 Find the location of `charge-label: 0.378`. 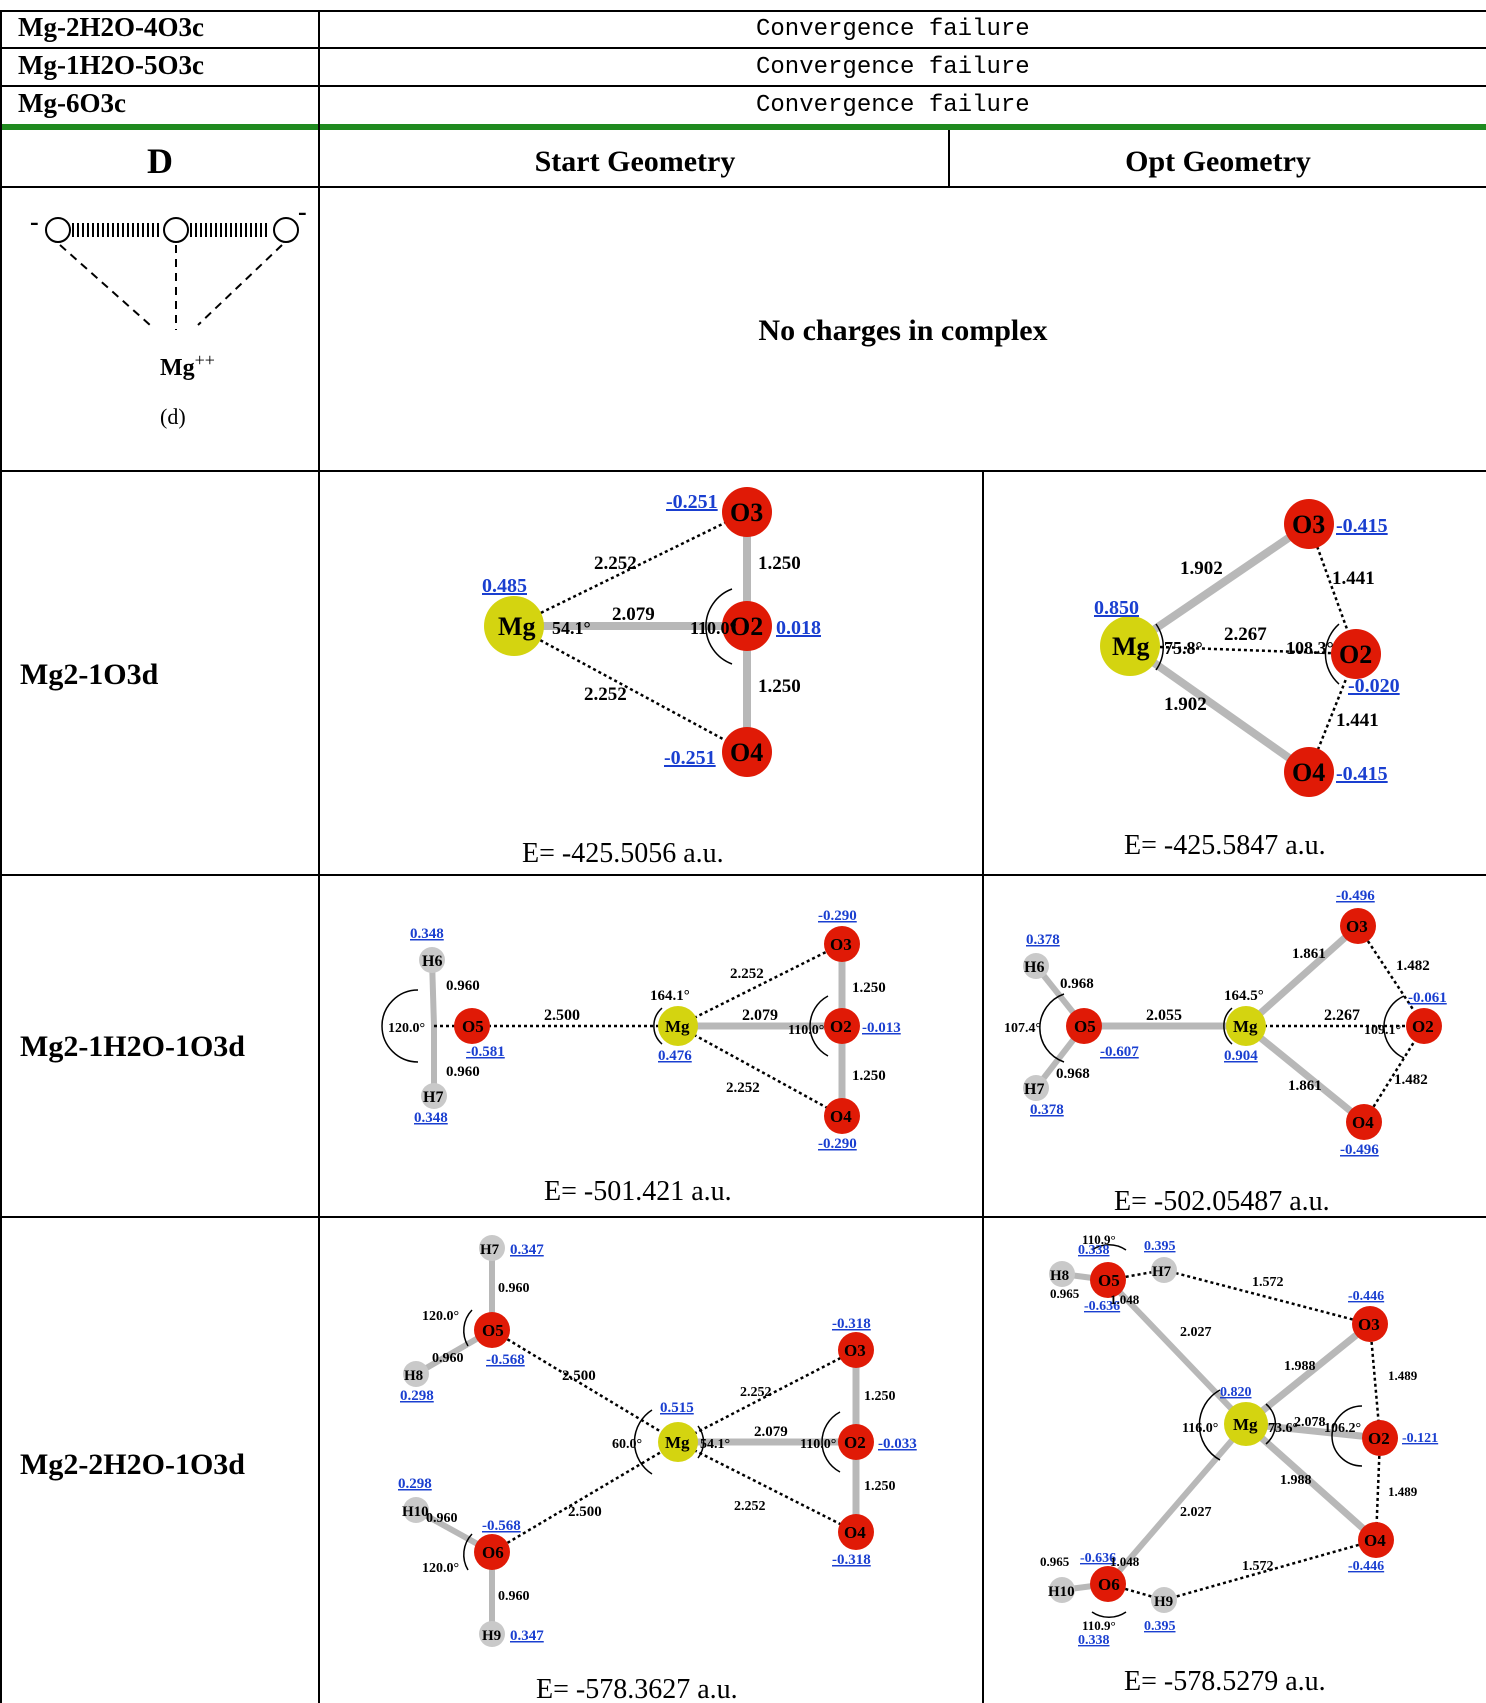

charge-label: 0.378 is located at coordinates (1047, 1110).